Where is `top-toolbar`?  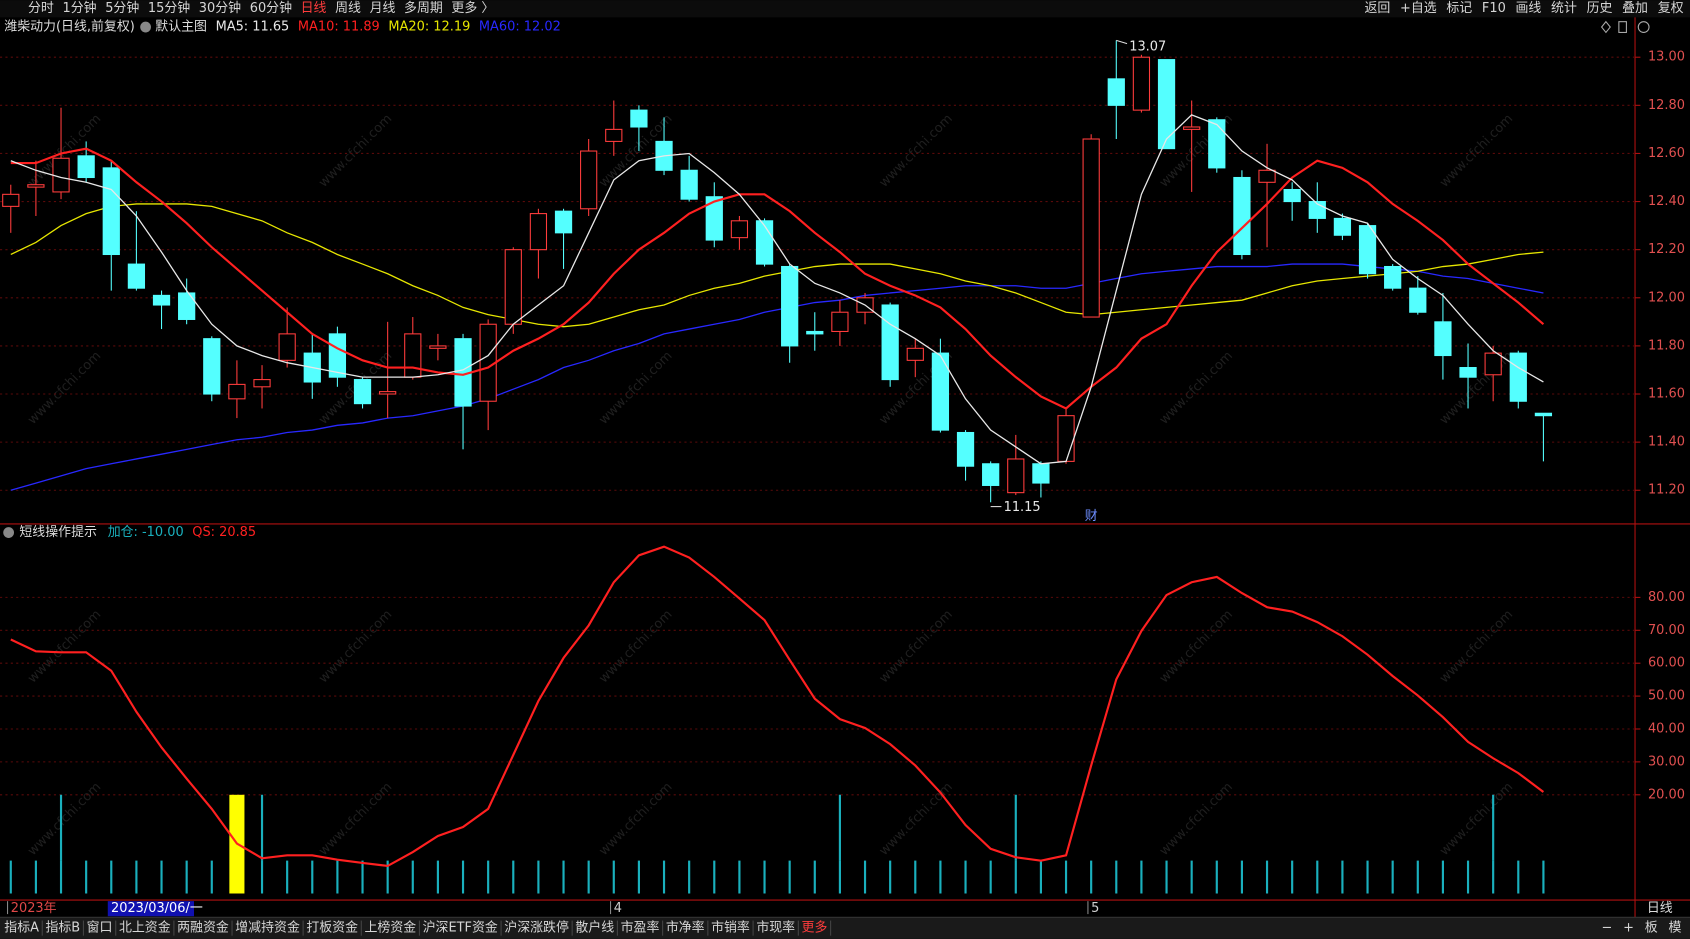 top-toolbar is located at coordinates (845, 9).